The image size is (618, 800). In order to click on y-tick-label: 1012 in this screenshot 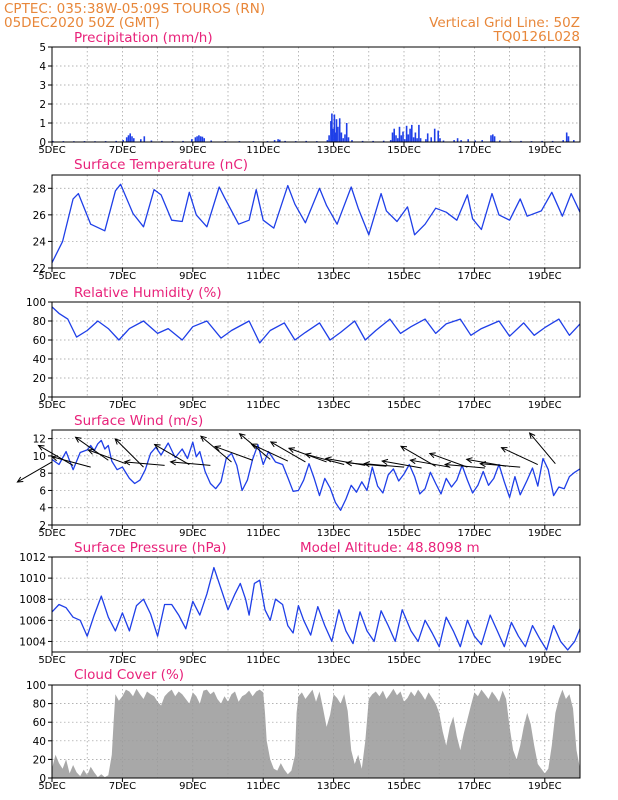, I will do `click(32, 558)`.